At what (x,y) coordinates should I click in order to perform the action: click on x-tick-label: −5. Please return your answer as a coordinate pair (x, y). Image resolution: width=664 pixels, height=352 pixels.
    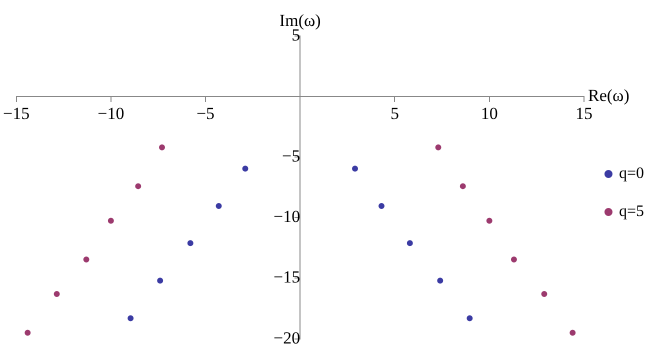
    Looking at the image, I should click on (205, 114).